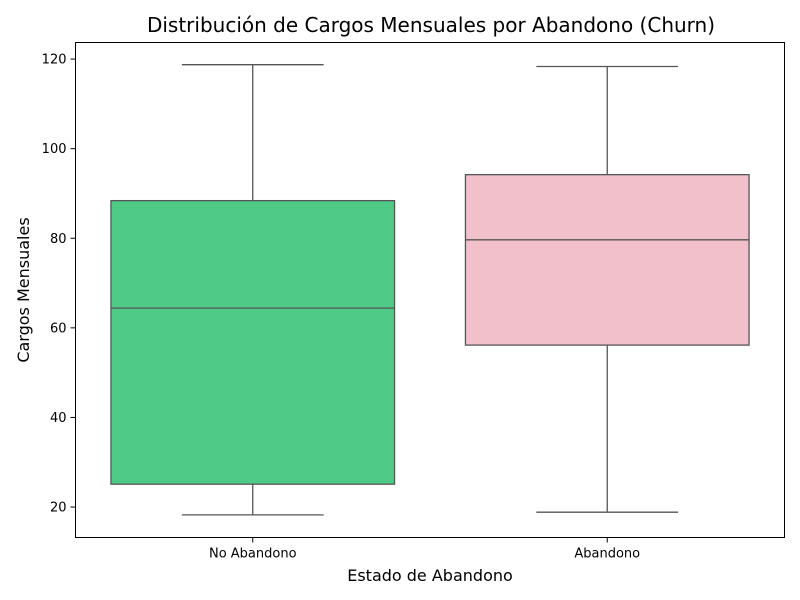 The image size is (800, 600). Describe the element at coordinates (607, 259) in the screenshot. I see `box-abandono` at that location.